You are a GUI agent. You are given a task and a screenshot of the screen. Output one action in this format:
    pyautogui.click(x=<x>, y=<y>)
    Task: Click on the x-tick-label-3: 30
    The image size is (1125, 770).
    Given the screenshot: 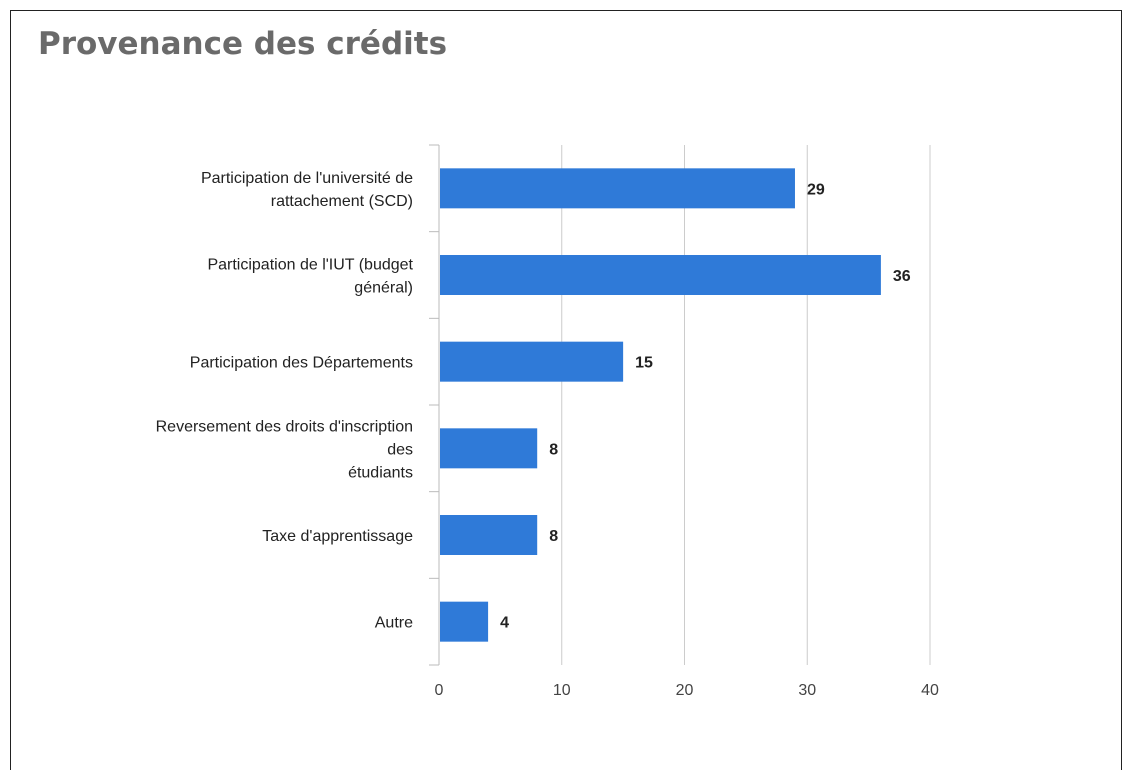 What is the action you would take?
    pyautogui.click(x=807, y=690)
    